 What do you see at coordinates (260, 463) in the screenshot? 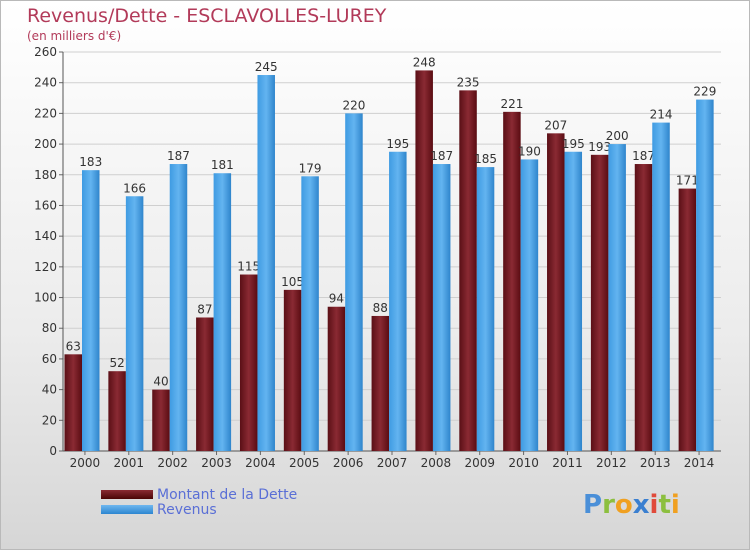
I see `x-tick-label: 2004` at bounding box center [260, 463].